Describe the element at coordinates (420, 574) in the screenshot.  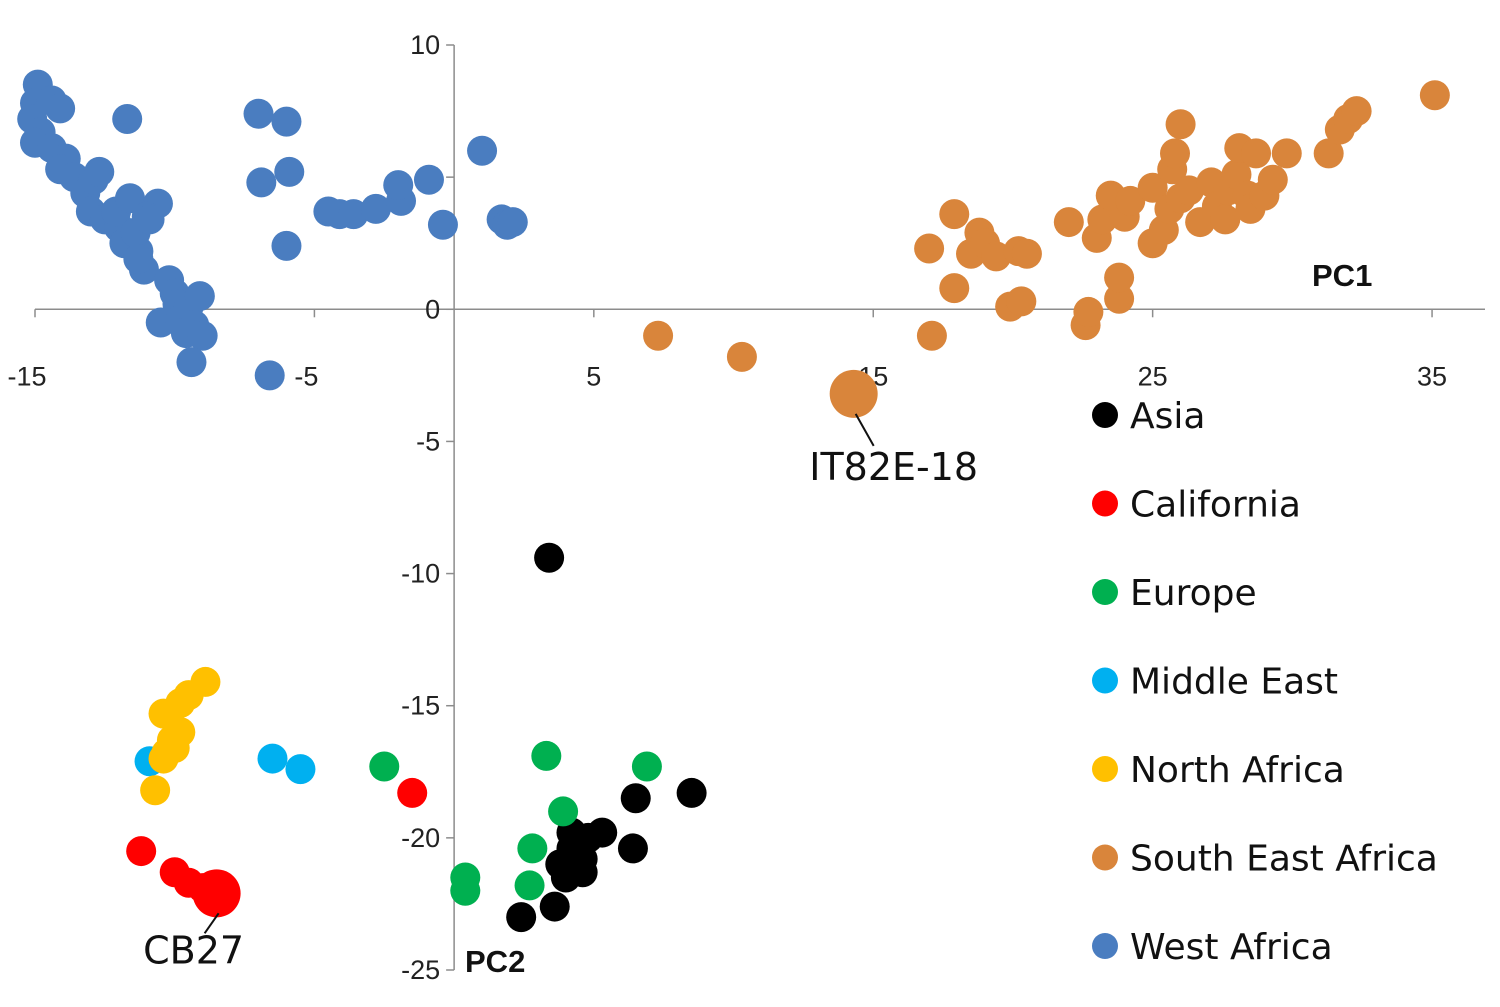
I see `y-tick-label: -10` at that location.